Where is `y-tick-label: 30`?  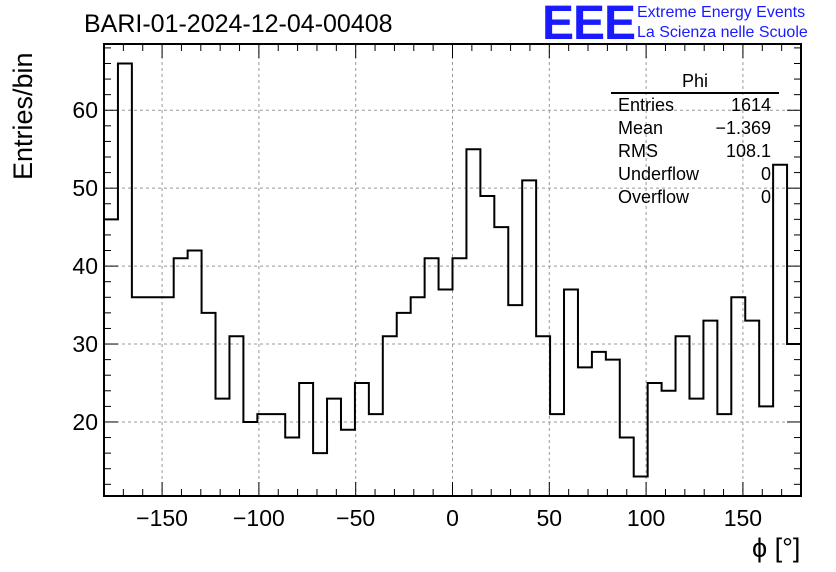 y-tick-label: 30 is located at coordinates (85, 344).